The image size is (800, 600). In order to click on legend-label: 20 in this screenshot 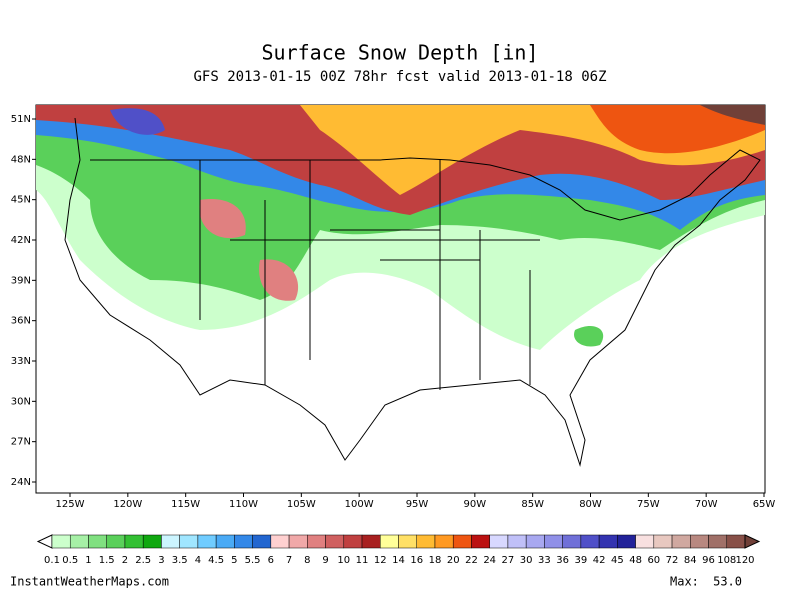, I will do `click(453, 560)`.